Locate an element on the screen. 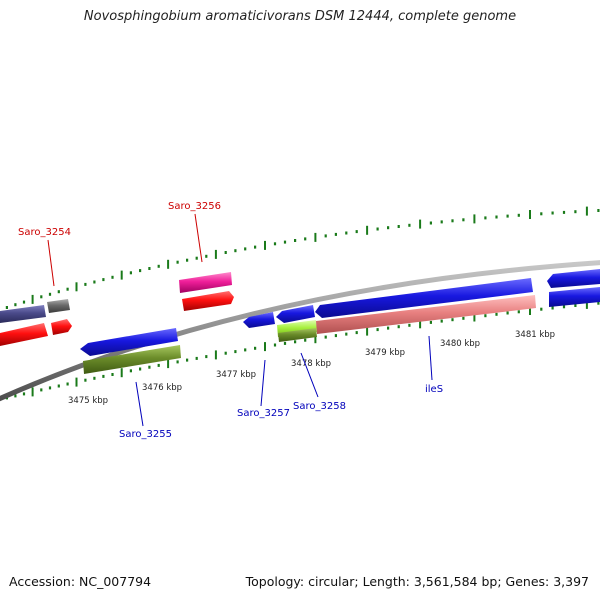  cds-blue-right-upper is located at coordinates (573, 278).